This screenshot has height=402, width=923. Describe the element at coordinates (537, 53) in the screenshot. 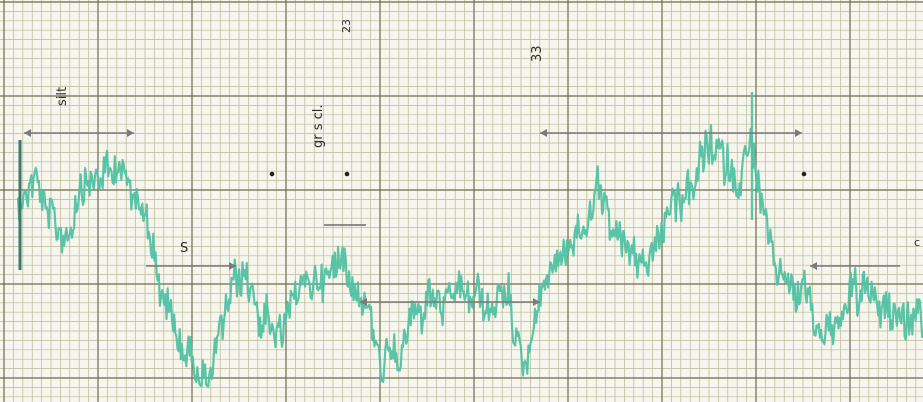

I see `depth-label-33: 33` at that location.